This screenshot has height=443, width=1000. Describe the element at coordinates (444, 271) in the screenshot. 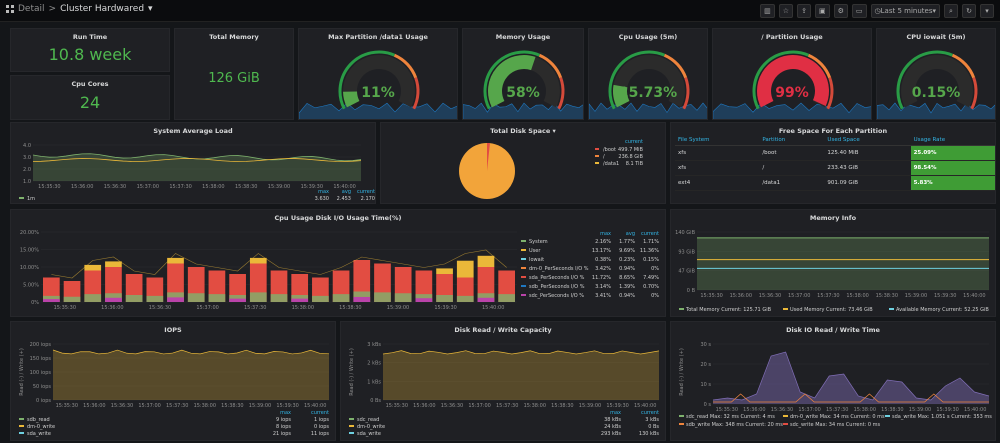

I see `user-bar` at that location.